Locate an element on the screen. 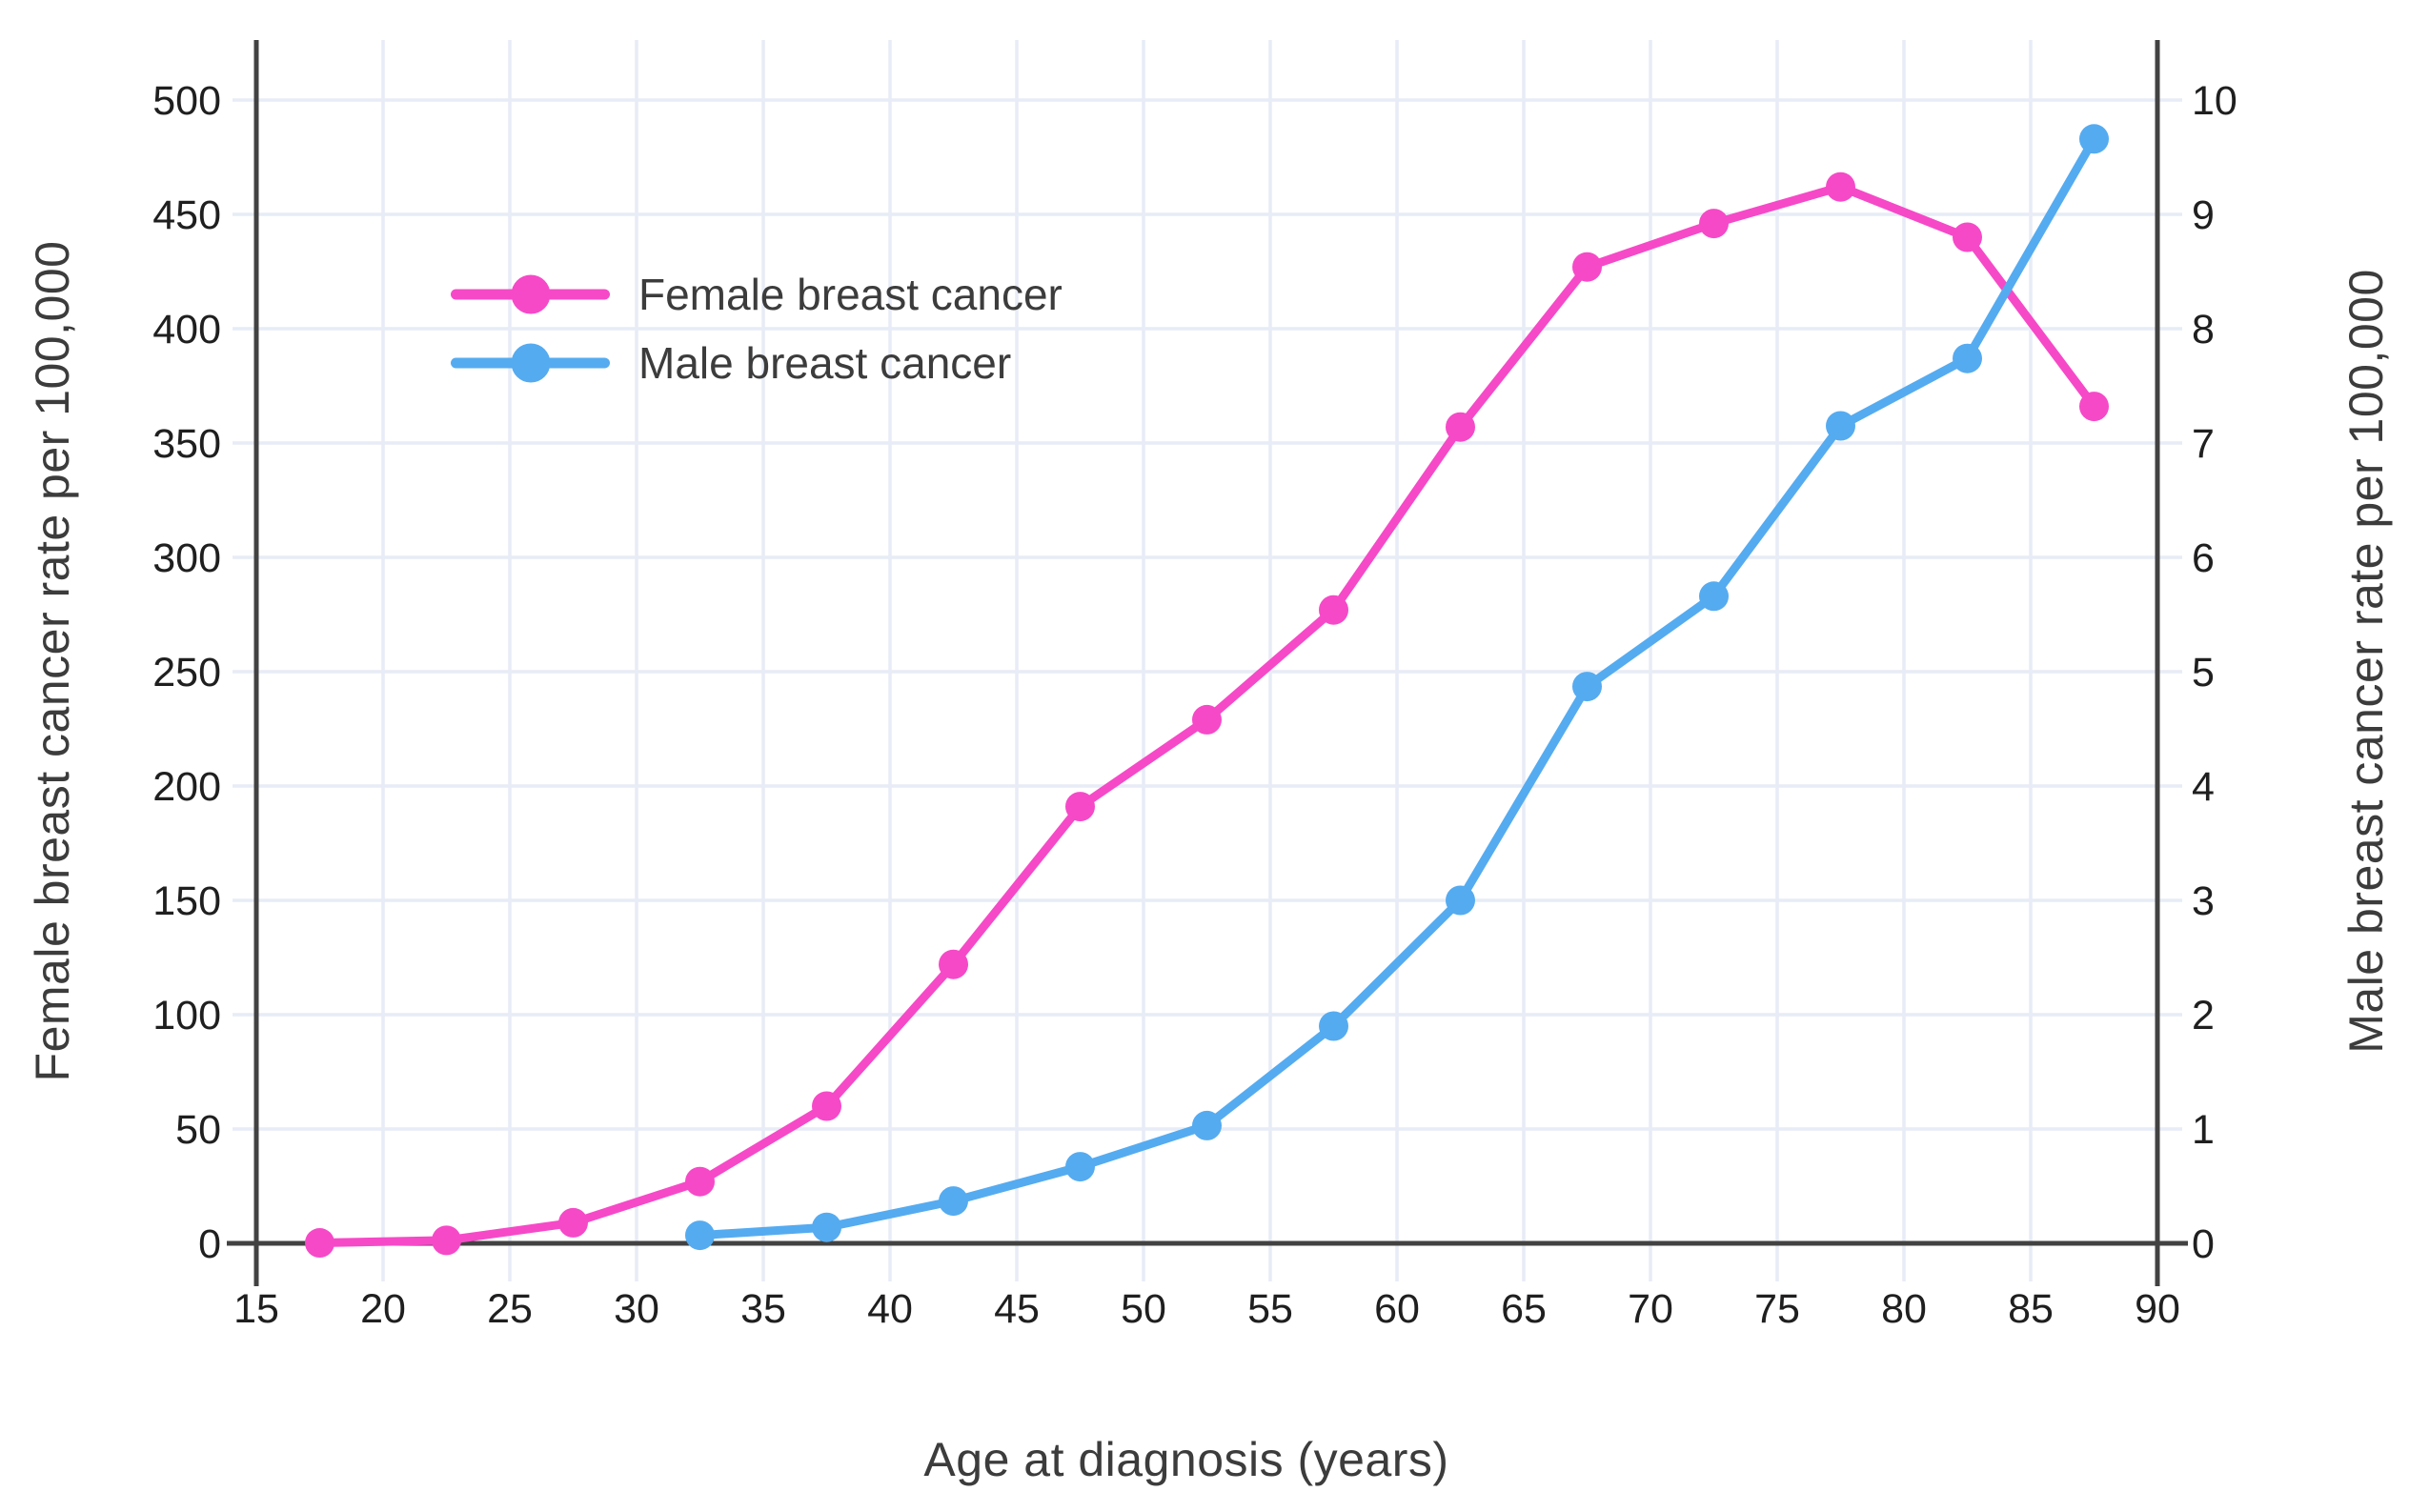 The width and height of the screenshot is (2409, 1512). male-swatch-dot is located at coordinates (530, 362).